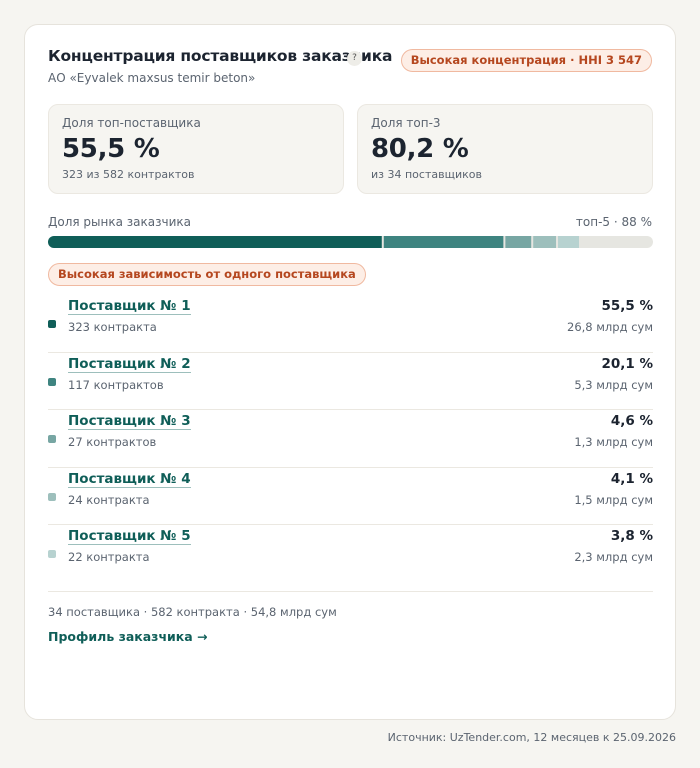 The height and width of the screenshot is (768, 700). Describe the element at coordinates (613, 499) in the screenshot. I see `supplier-amount: 1,5 млрд сум` at that location.